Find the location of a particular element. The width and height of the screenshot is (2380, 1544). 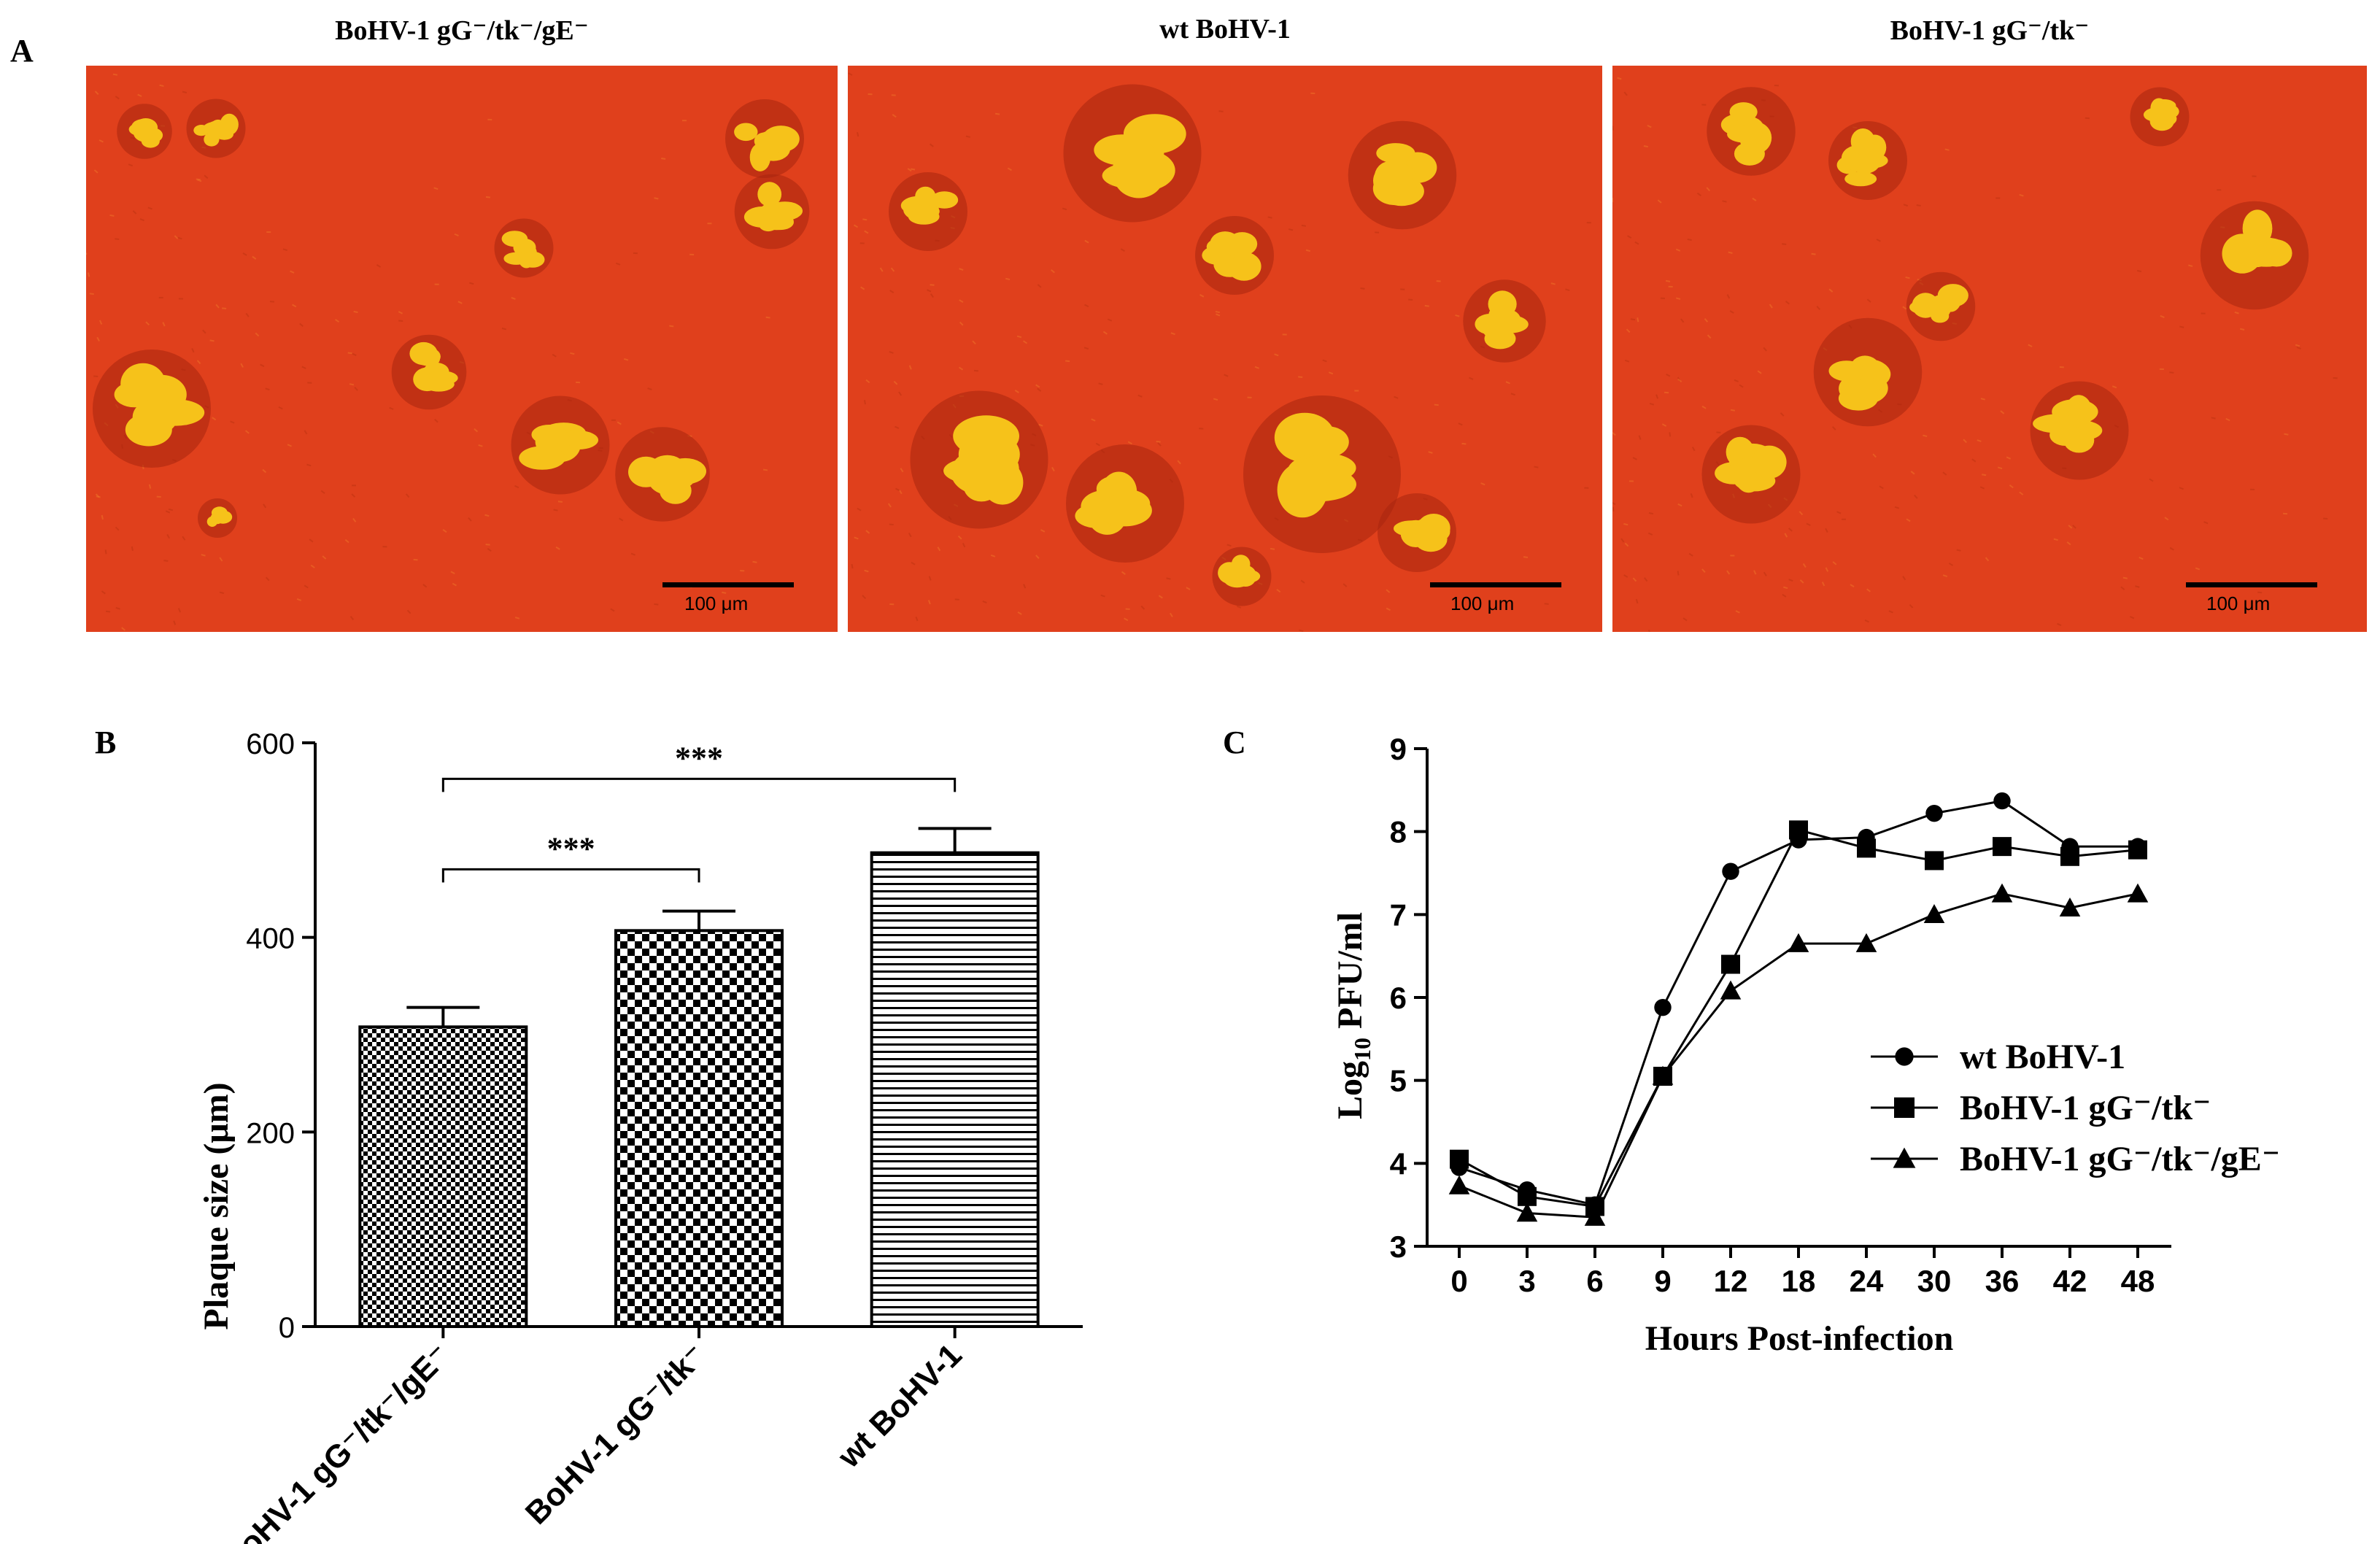

panel-b-letter: B is located at coordinates (105, 742).